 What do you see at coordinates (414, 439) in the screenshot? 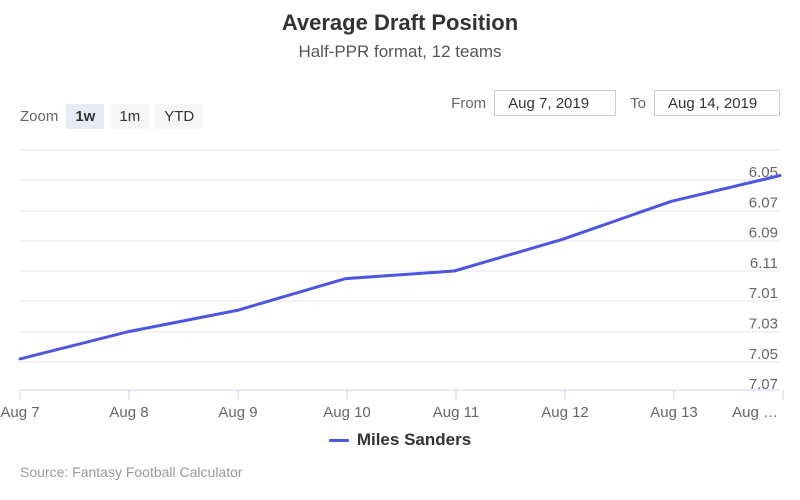
I see `legend-series-label: Miles Sanders` at bounding box center [414, 439].